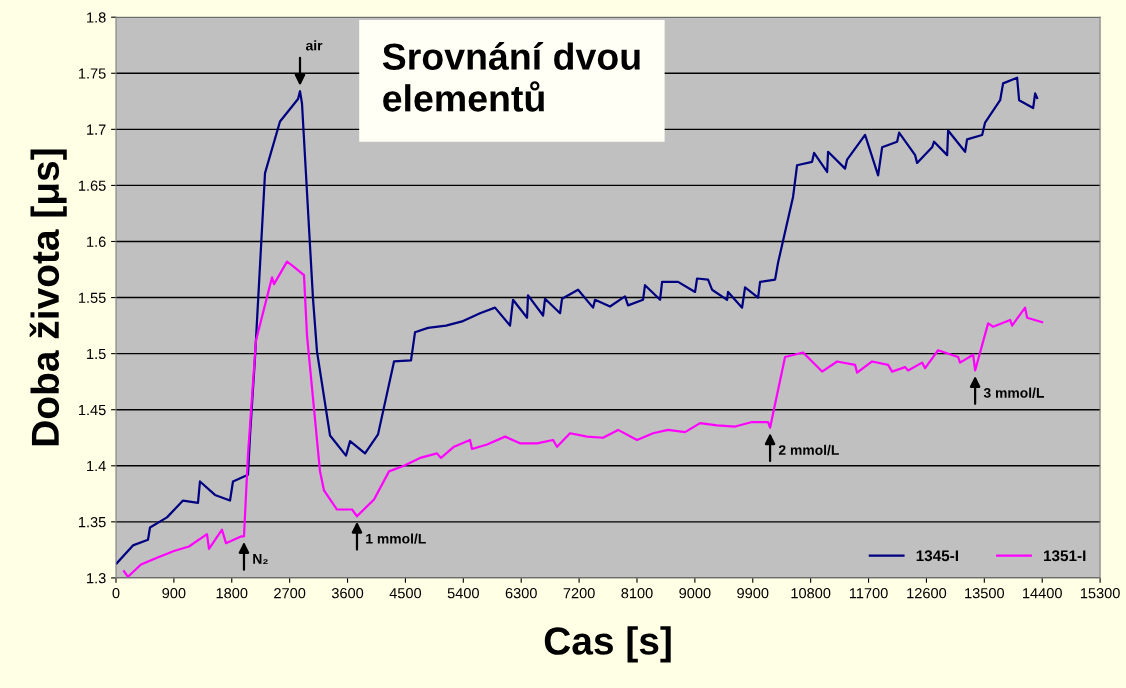 The width and height of the screenshot is (1126, 688). Describe the element at coordinates (92, 185) in the screenshot. I see `y-tick-label: 1.65` at that location.